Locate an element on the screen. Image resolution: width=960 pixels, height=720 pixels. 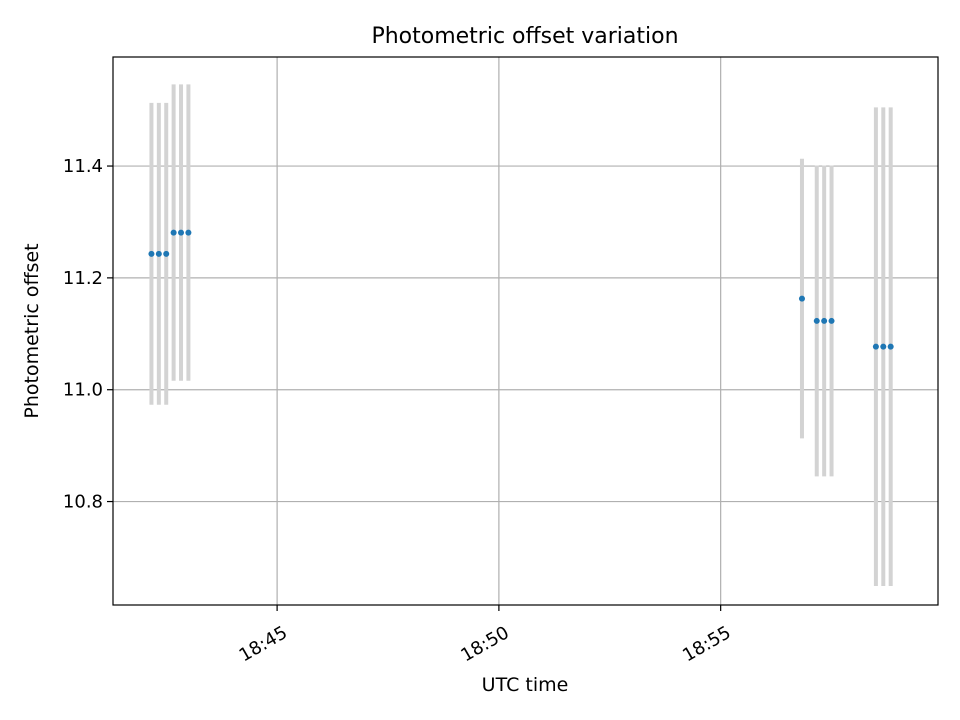
y-tick-label: 10.8 is located at coordinates (83, 502).